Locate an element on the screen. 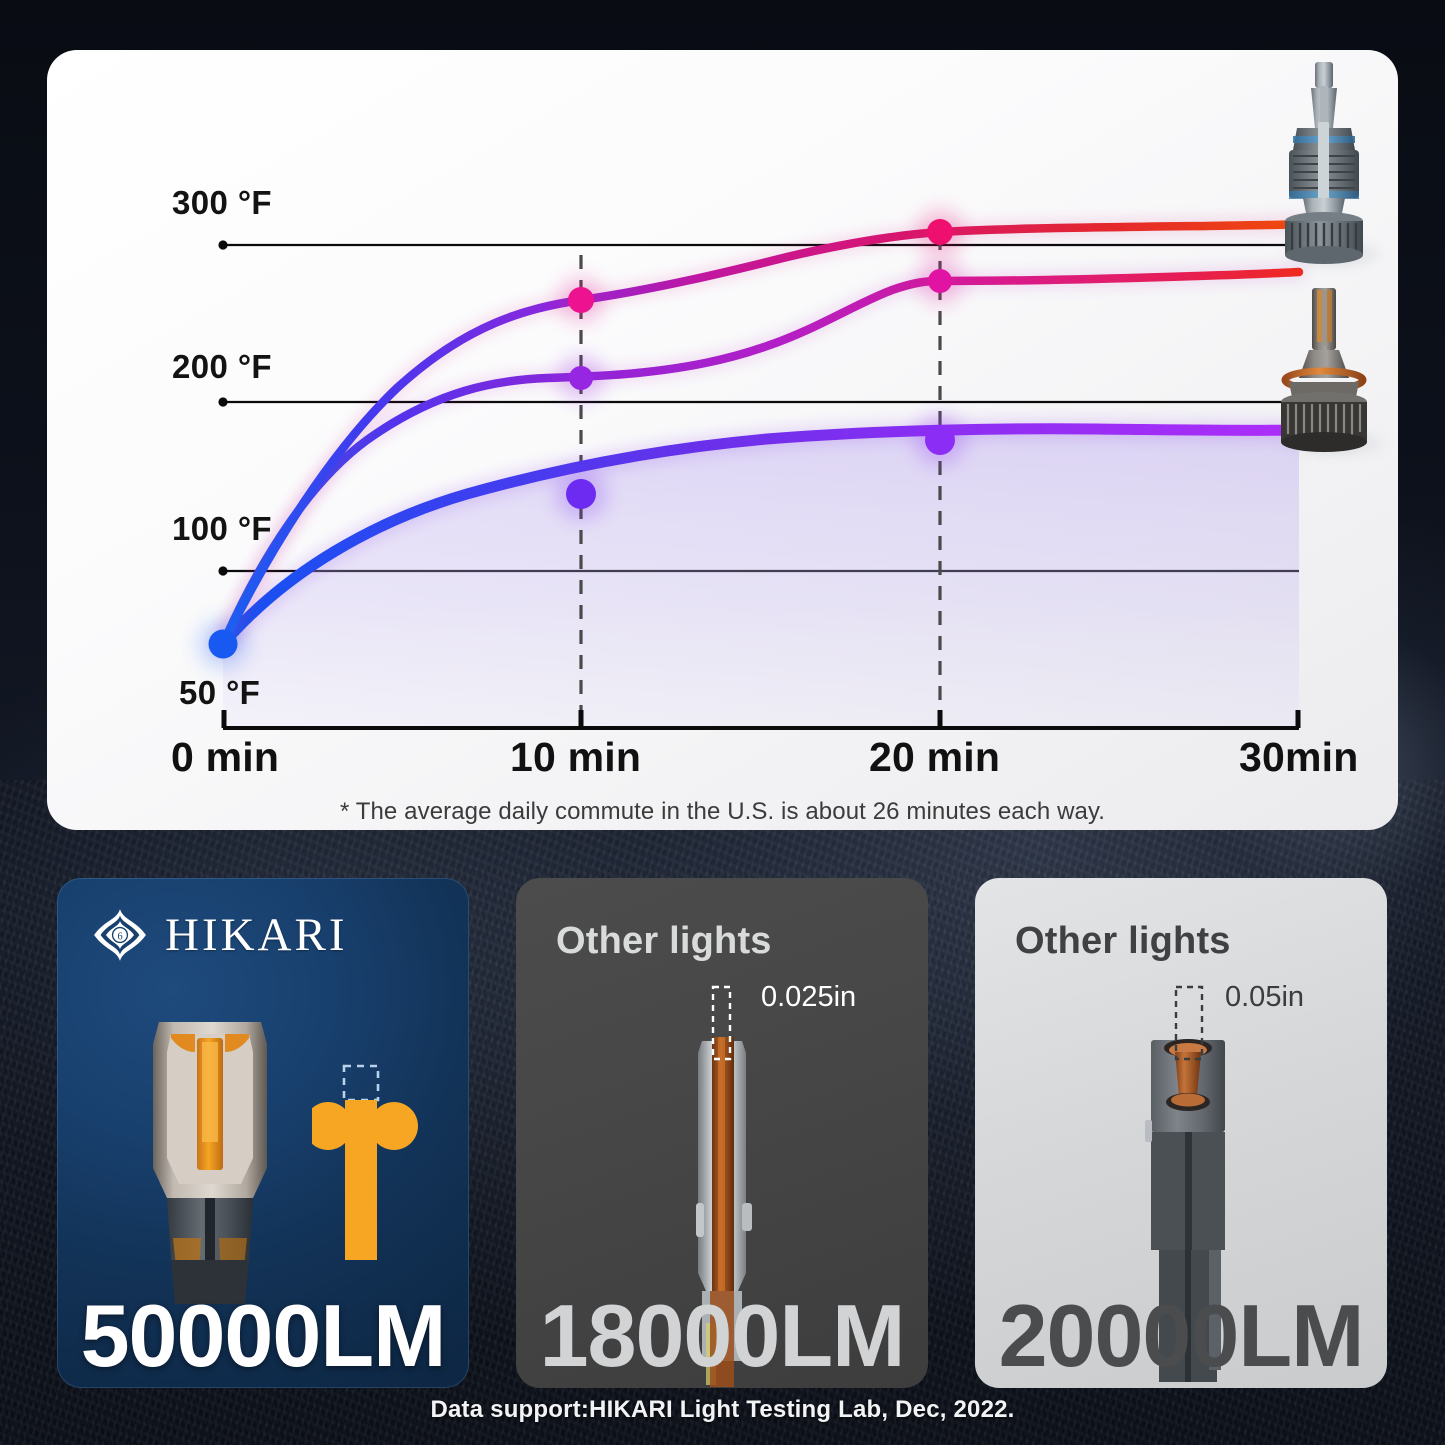 This screenshot has height=1445, width=1445. x-tick-label-20min: 20 min is located at coordinates (935, 757).